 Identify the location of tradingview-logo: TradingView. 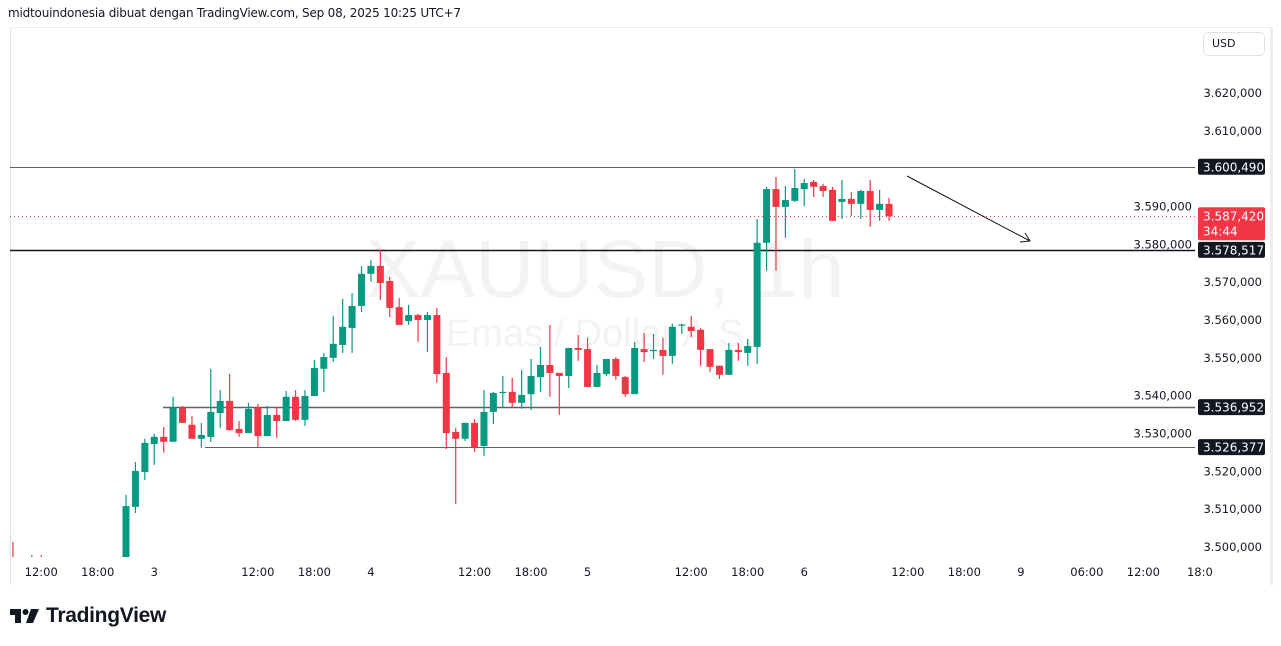
(88, 616).